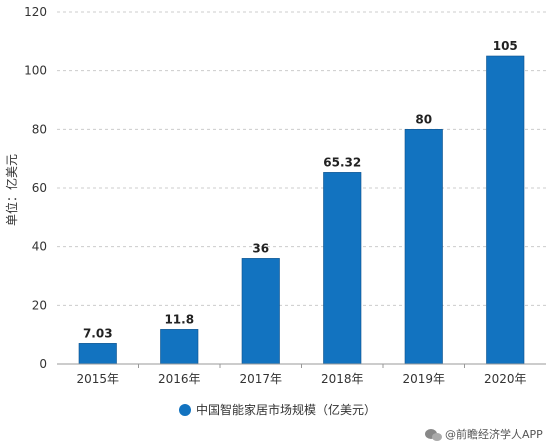  What do you see at coordinates (260, 248) in the screenshot?
I see `data-label: 36` at bounding box center [260, 248].